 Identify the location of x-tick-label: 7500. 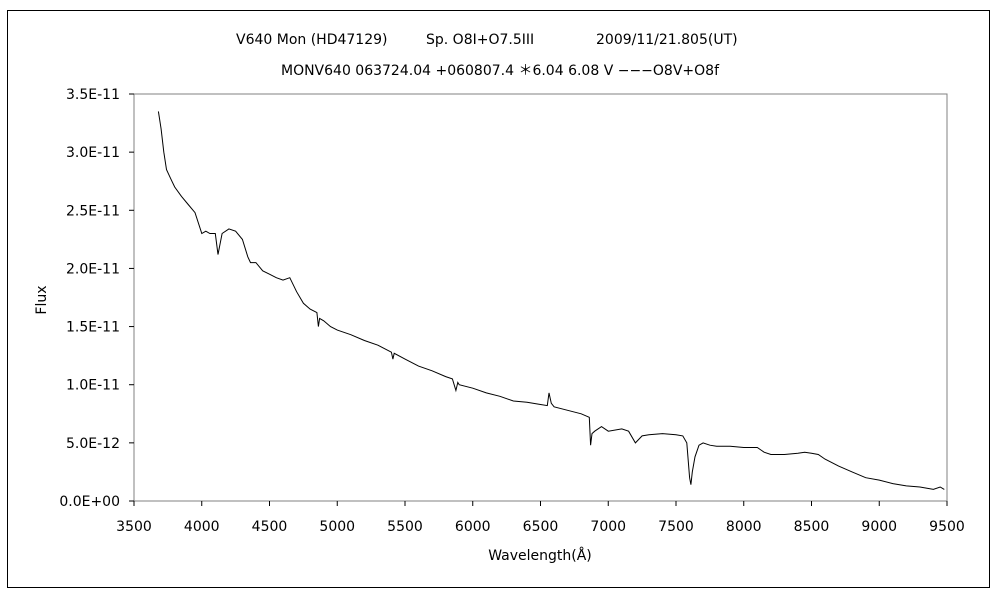
(676, 527).